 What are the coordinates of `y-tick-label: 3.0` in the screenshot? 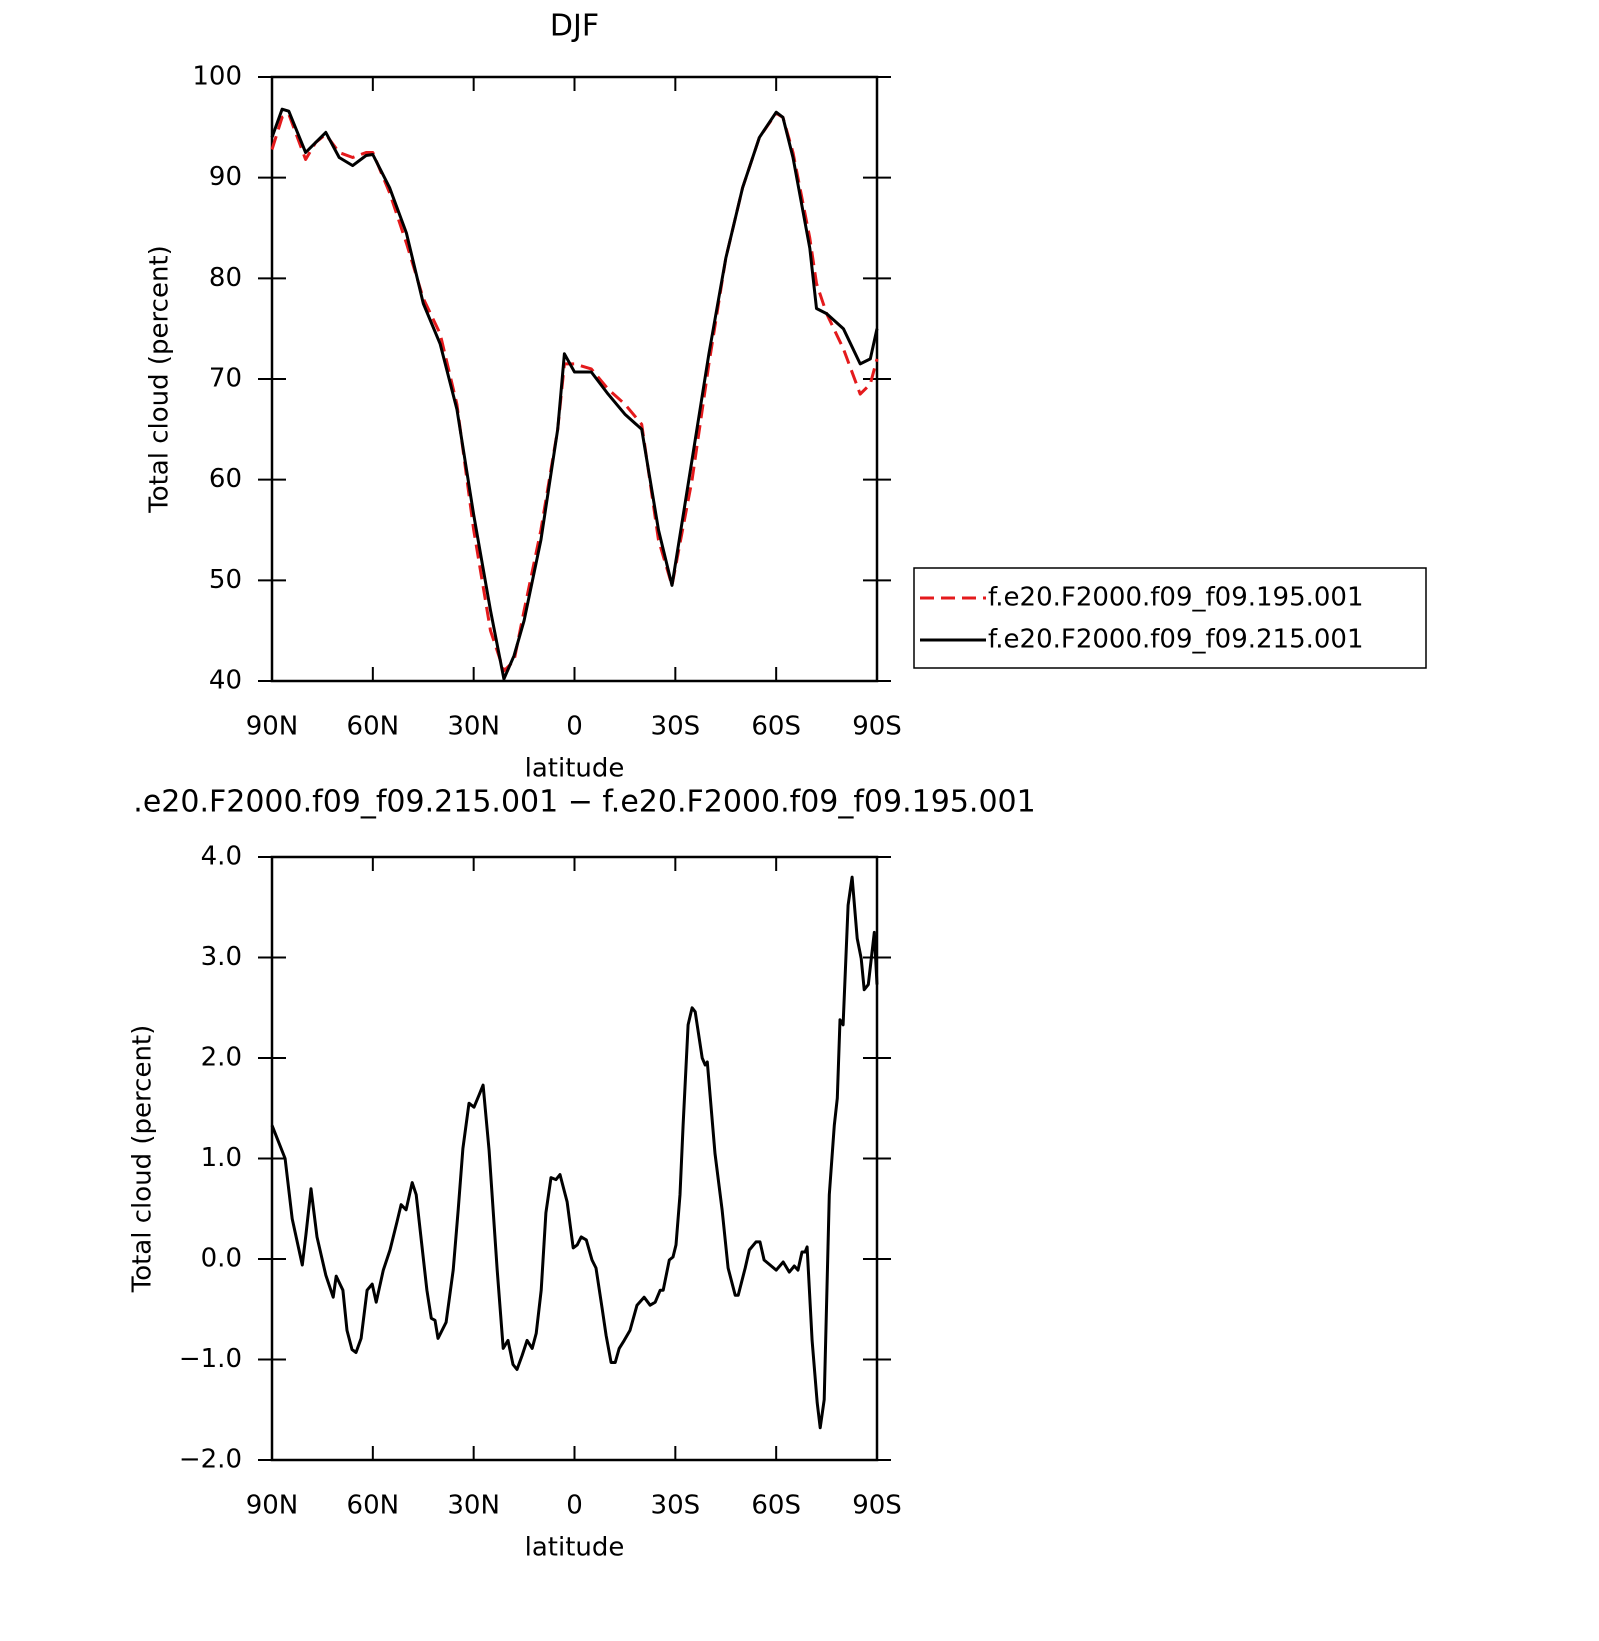 It's located at (221, 957).